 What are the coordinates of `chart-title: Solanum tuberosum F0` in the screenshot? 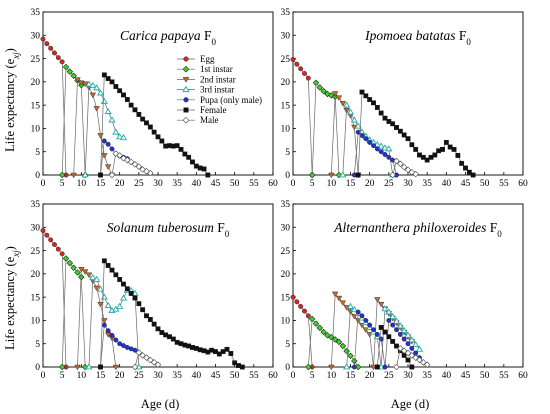 It's located at (168, 229).